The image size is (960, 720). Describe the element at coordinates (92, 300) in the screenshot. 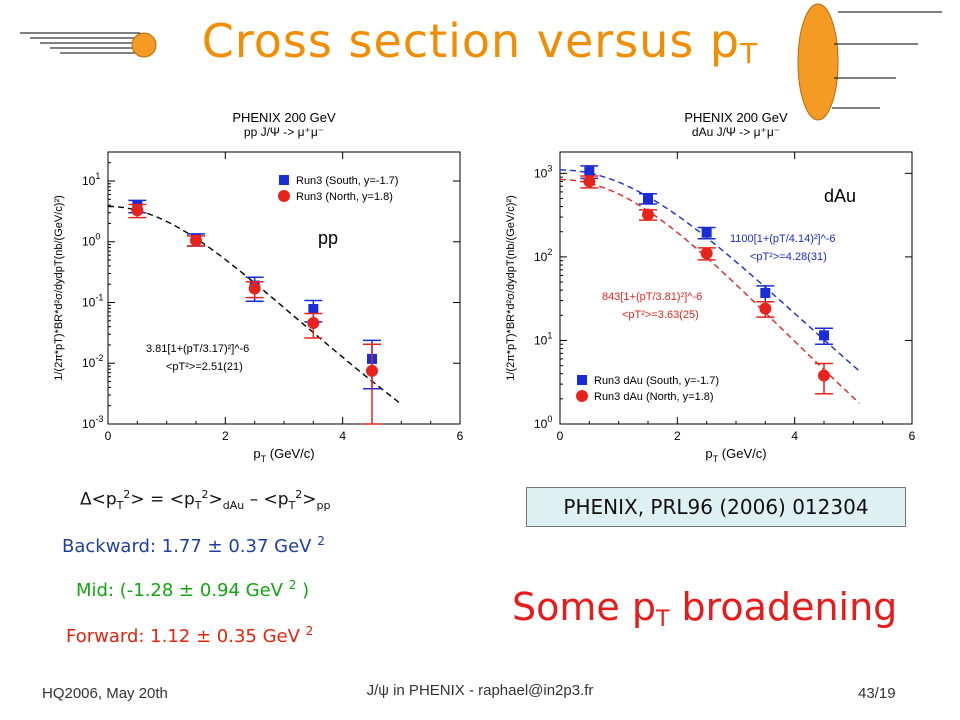

I see `pp-ytick-label: 10⁻¹` at that location.